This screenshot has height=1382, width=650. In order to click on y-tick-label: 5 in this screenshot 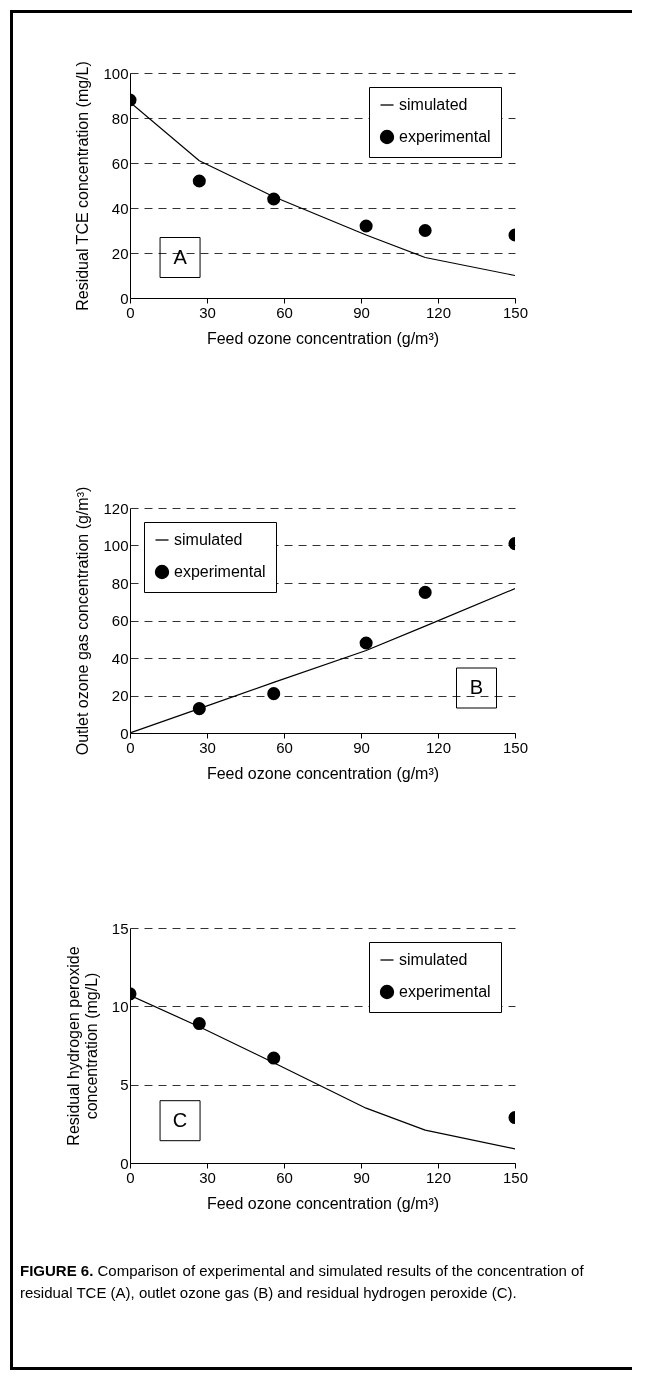, I will do `click(124, 1085)`.